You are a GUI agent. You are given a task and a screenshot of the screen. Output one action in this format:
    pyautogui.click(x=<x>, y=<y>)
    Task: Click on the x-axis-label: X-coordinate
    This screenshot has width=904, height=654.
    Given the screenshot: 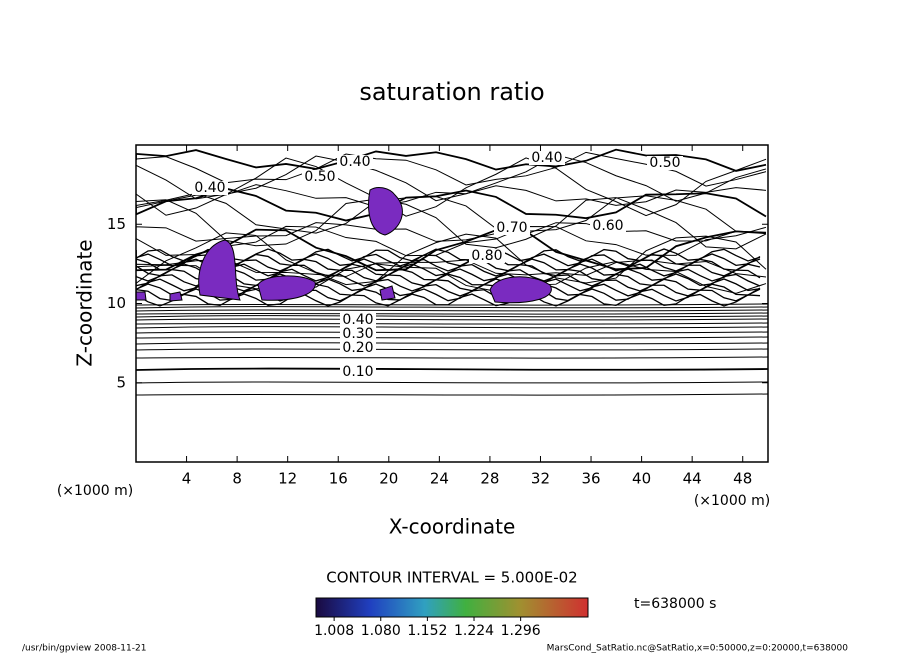 What is the action you would take?
    pyautogui.click(x=452, y=527)
    